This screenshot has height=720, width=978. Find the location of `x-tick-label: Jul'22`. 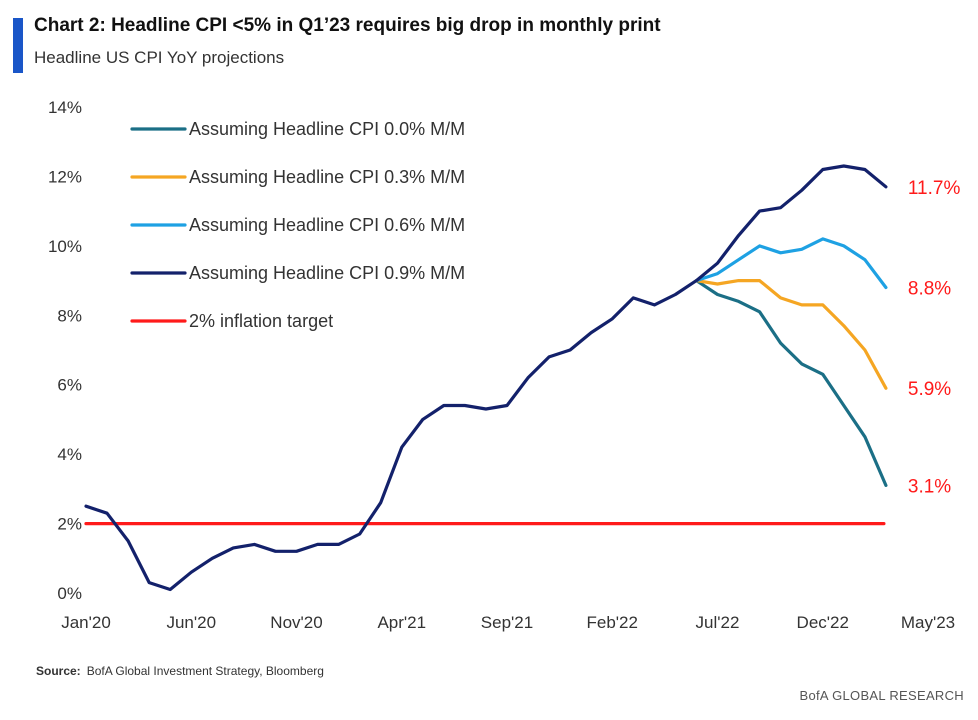

x-tick-label: Jul'22 is located at coordinates (718, 622).